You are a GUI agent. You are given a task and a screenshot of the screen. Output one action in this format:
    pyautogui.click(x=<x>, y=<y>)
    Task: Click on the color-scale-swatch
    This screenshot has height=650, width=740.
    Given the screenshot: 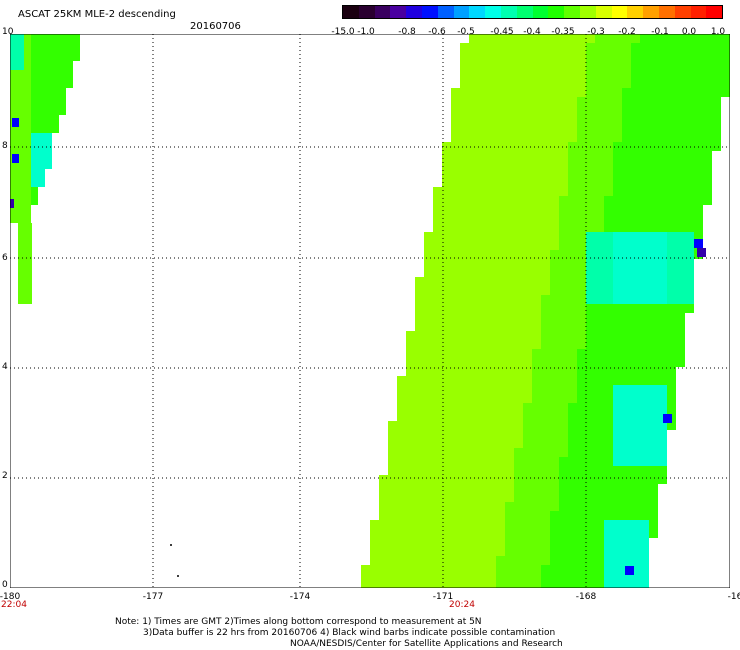 What is the action you would take?
    pyautogui.click(x=398, y=12)
    